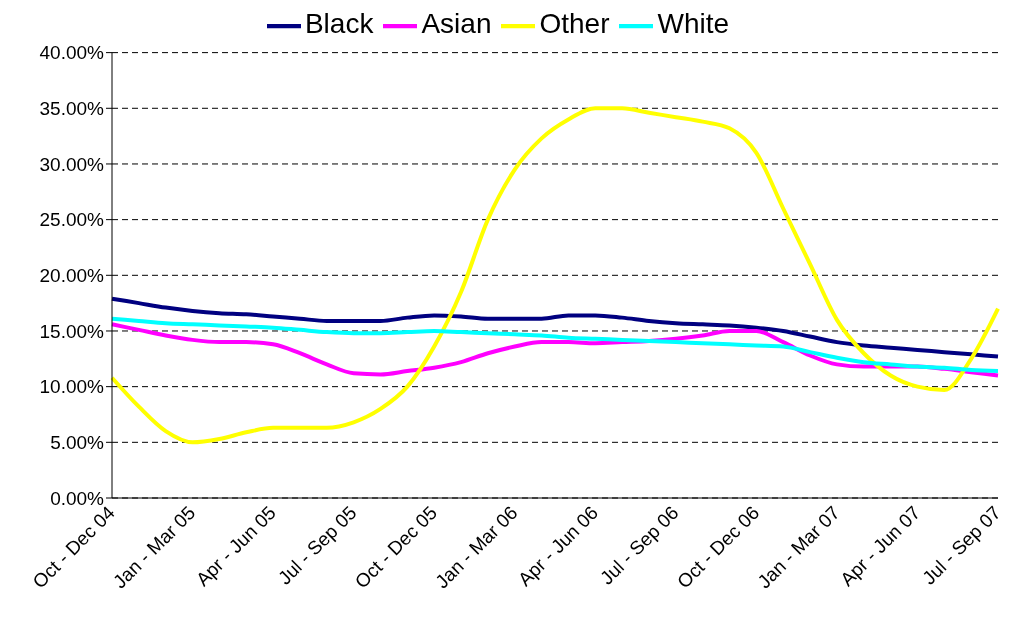 This screenshot has height=617, width=1026. I want to click on y-tick-label: 0.00%, so click(77, 498).